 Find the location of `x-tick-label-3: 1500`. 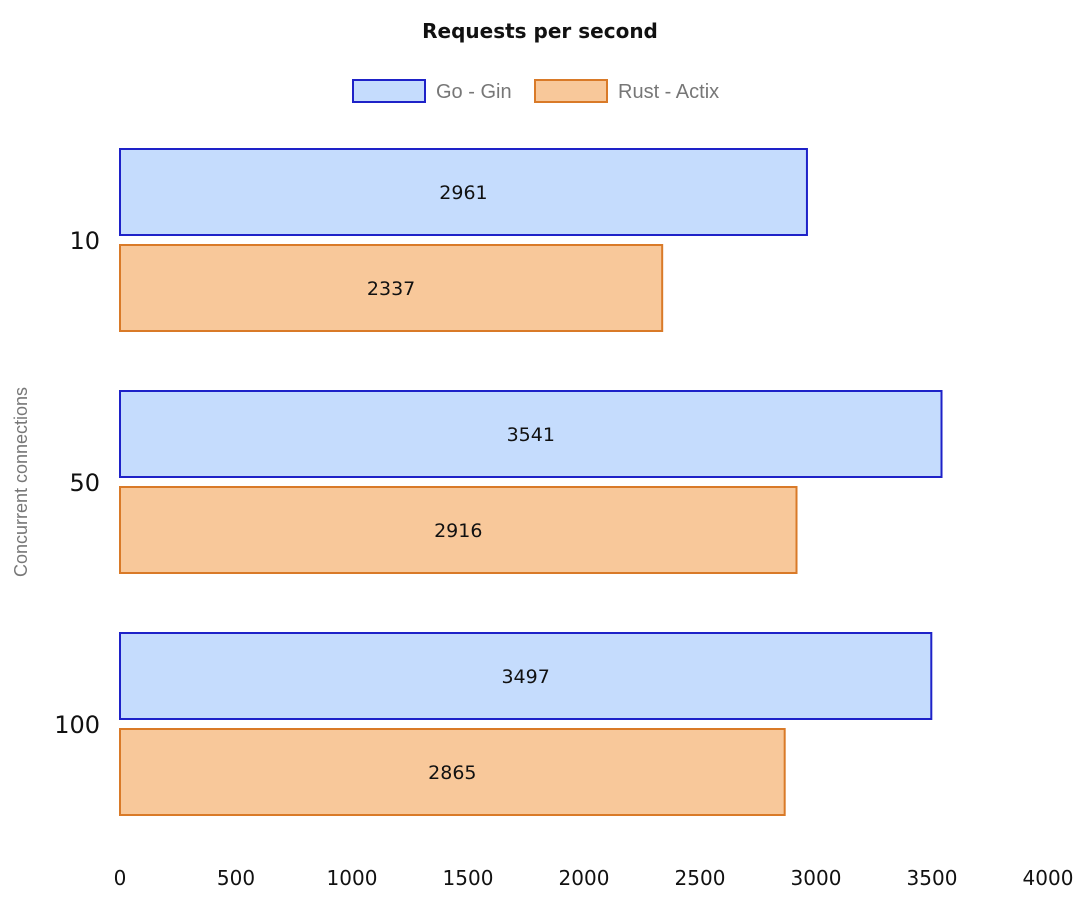

x-tick-label-3: 1500 is located at coordinates (468, 878).